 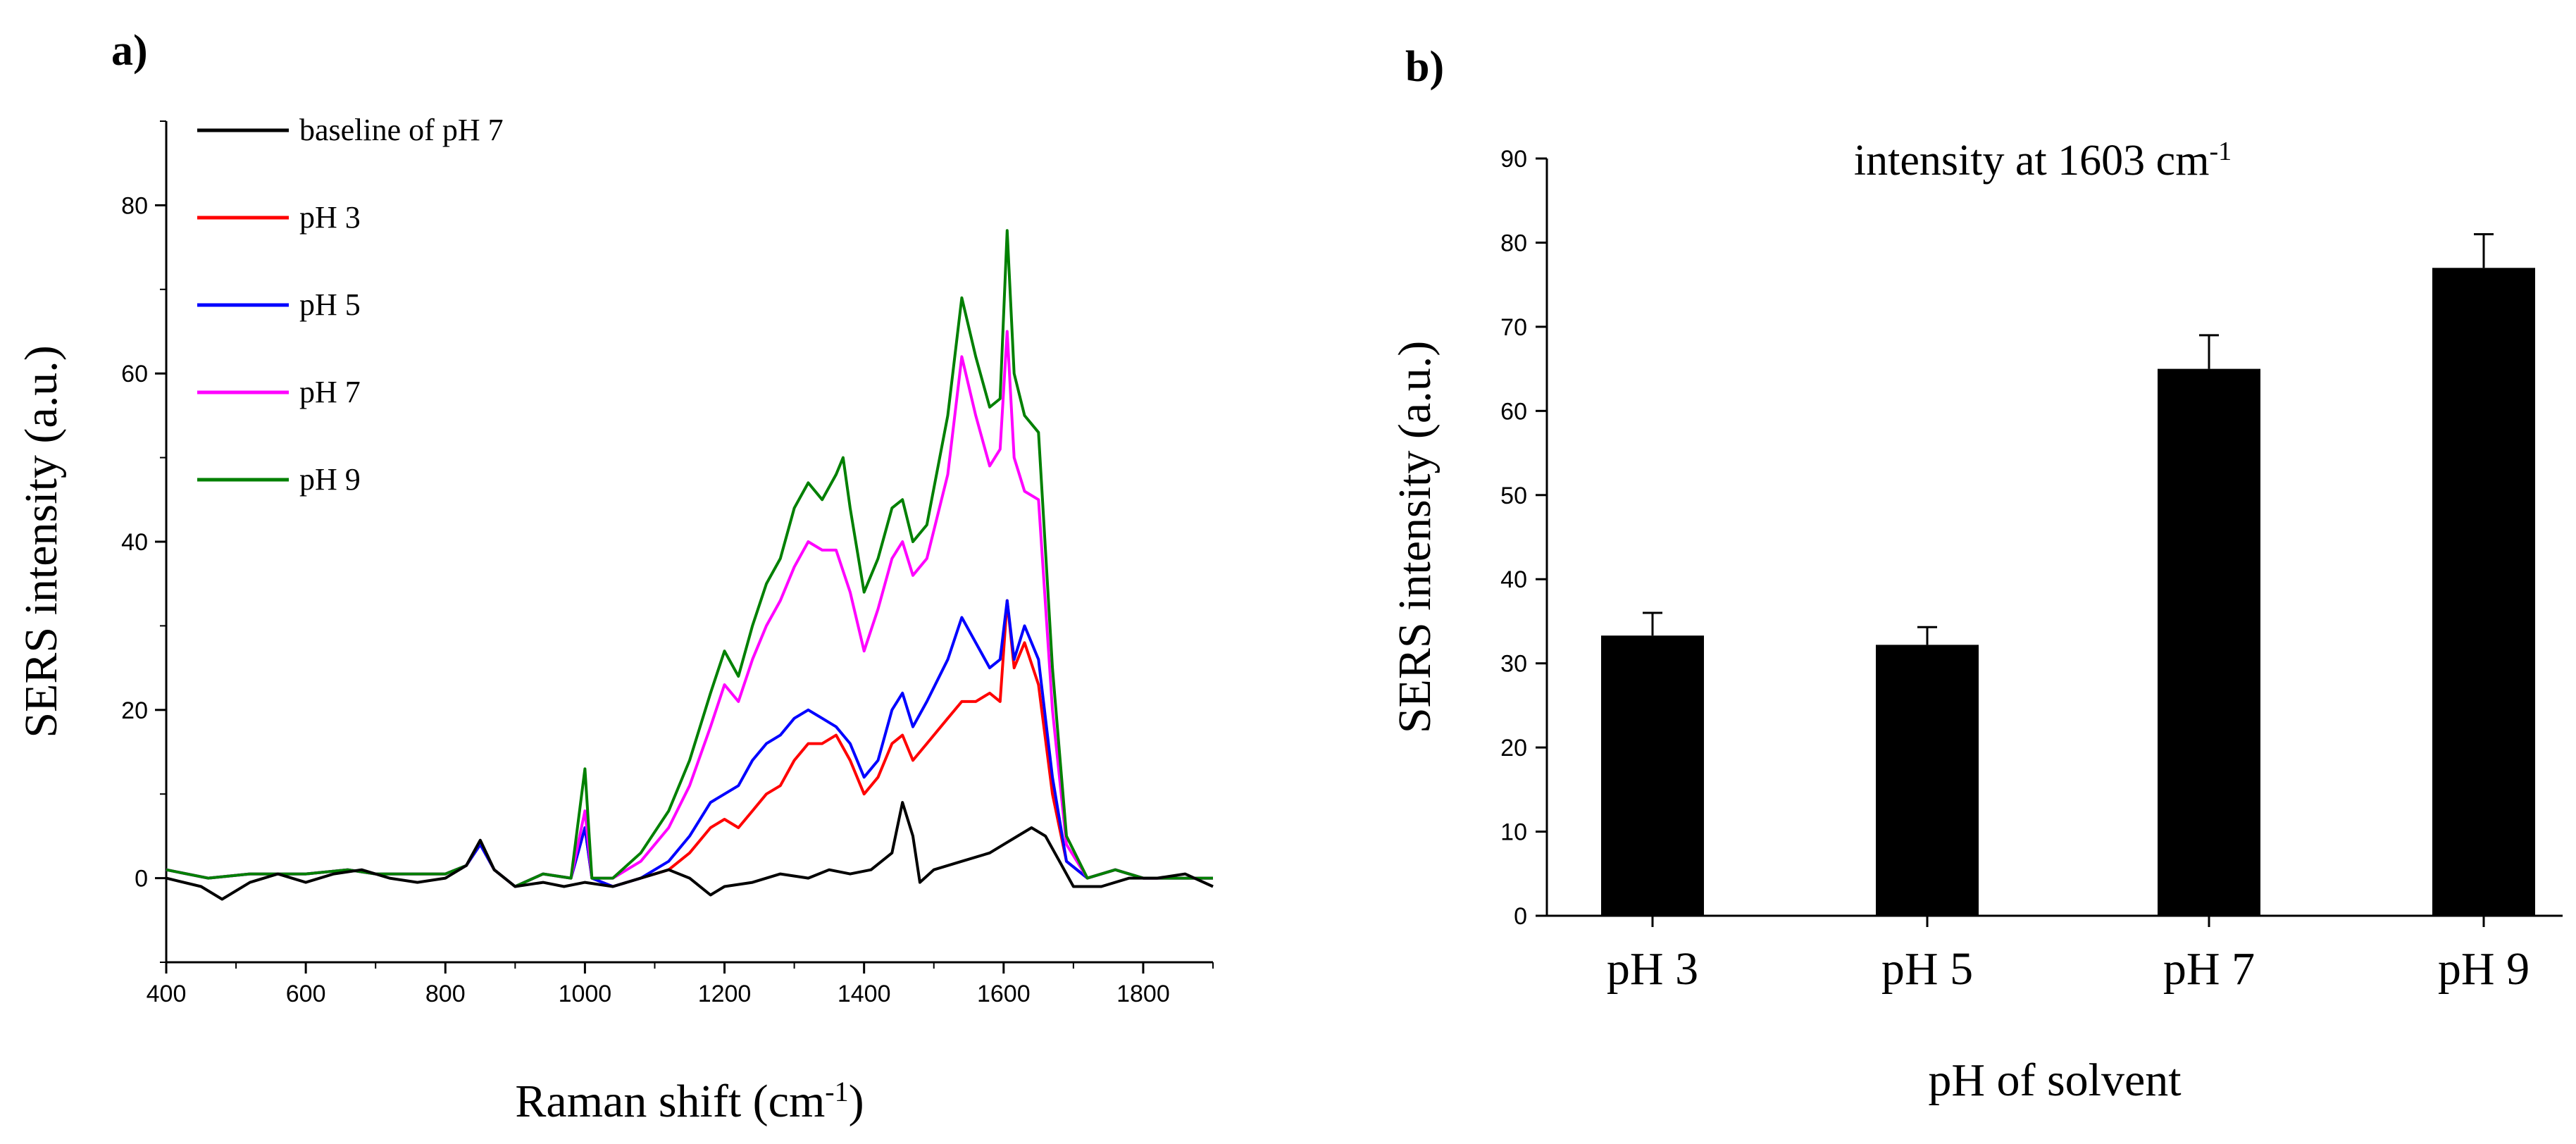 I want to click on chart-title: intensity at 1603 cm-1, so click(x=2043, y=161).